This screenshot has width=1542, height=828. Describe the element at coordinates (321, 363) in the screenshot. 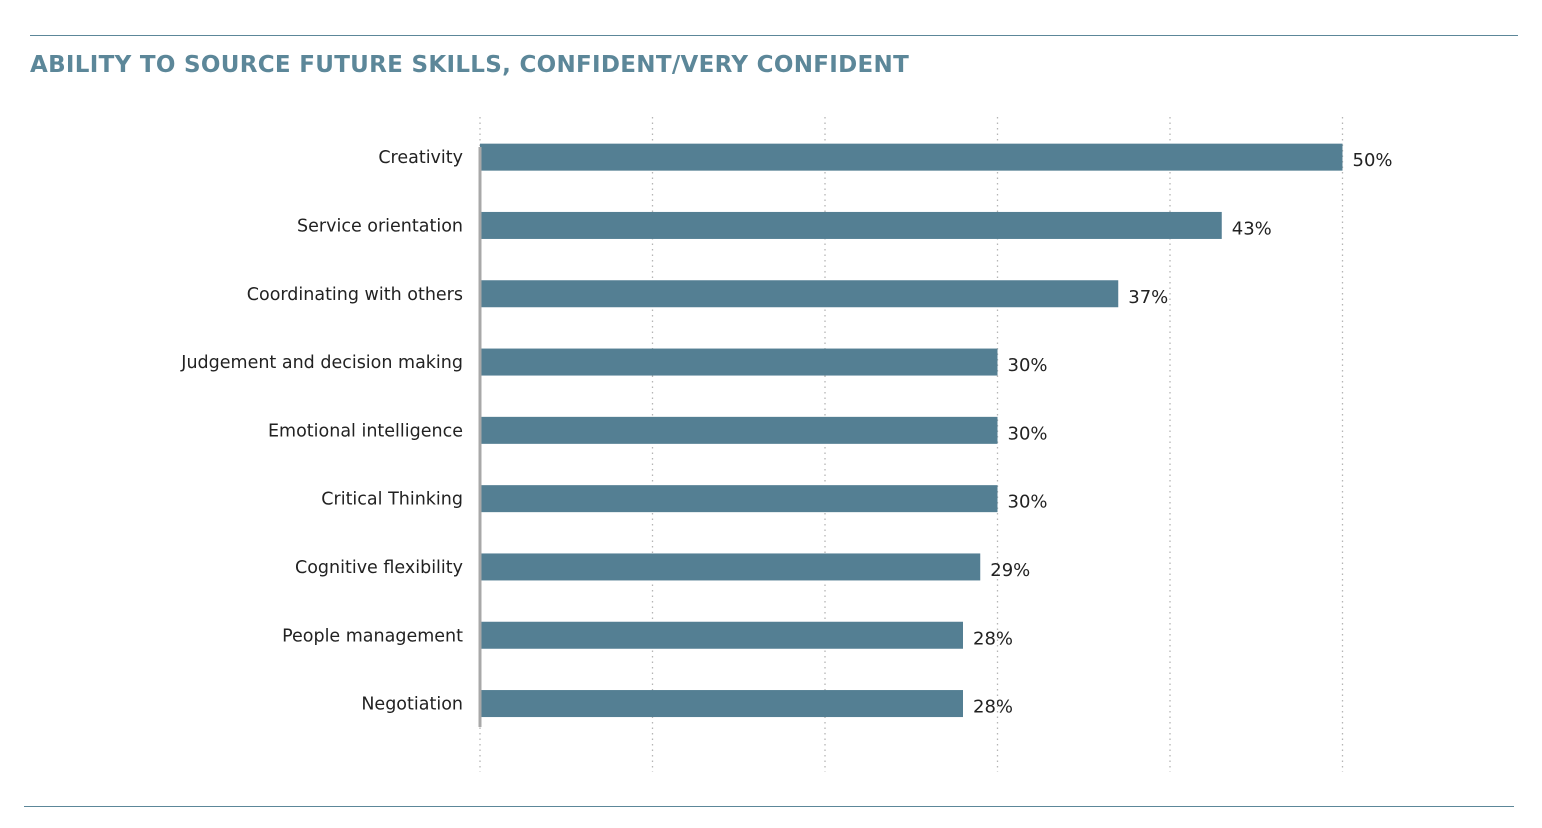

I see `category-label: Judgement and decision making` at that location.